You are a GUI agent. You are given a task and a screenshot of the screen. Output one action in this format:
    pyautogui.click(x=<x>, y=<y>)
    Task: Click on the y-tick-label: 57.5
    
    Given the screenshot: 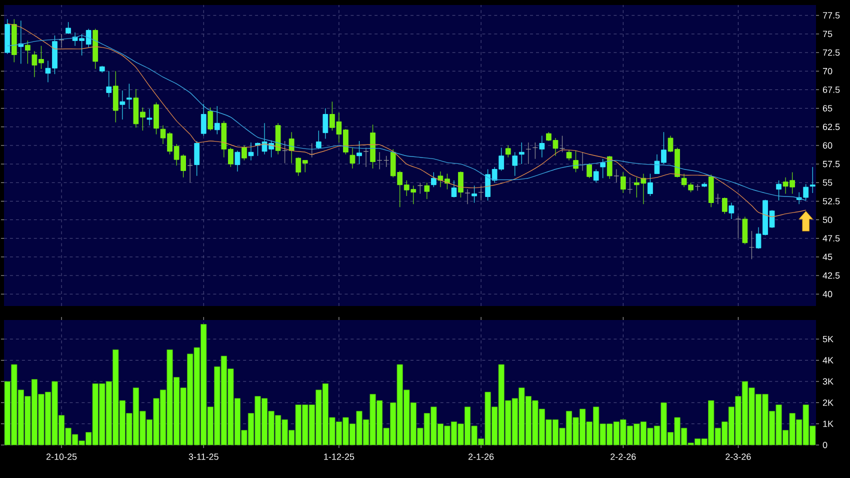 What is the action you would take?
    pyautogui.click(x=831, y=164)
    